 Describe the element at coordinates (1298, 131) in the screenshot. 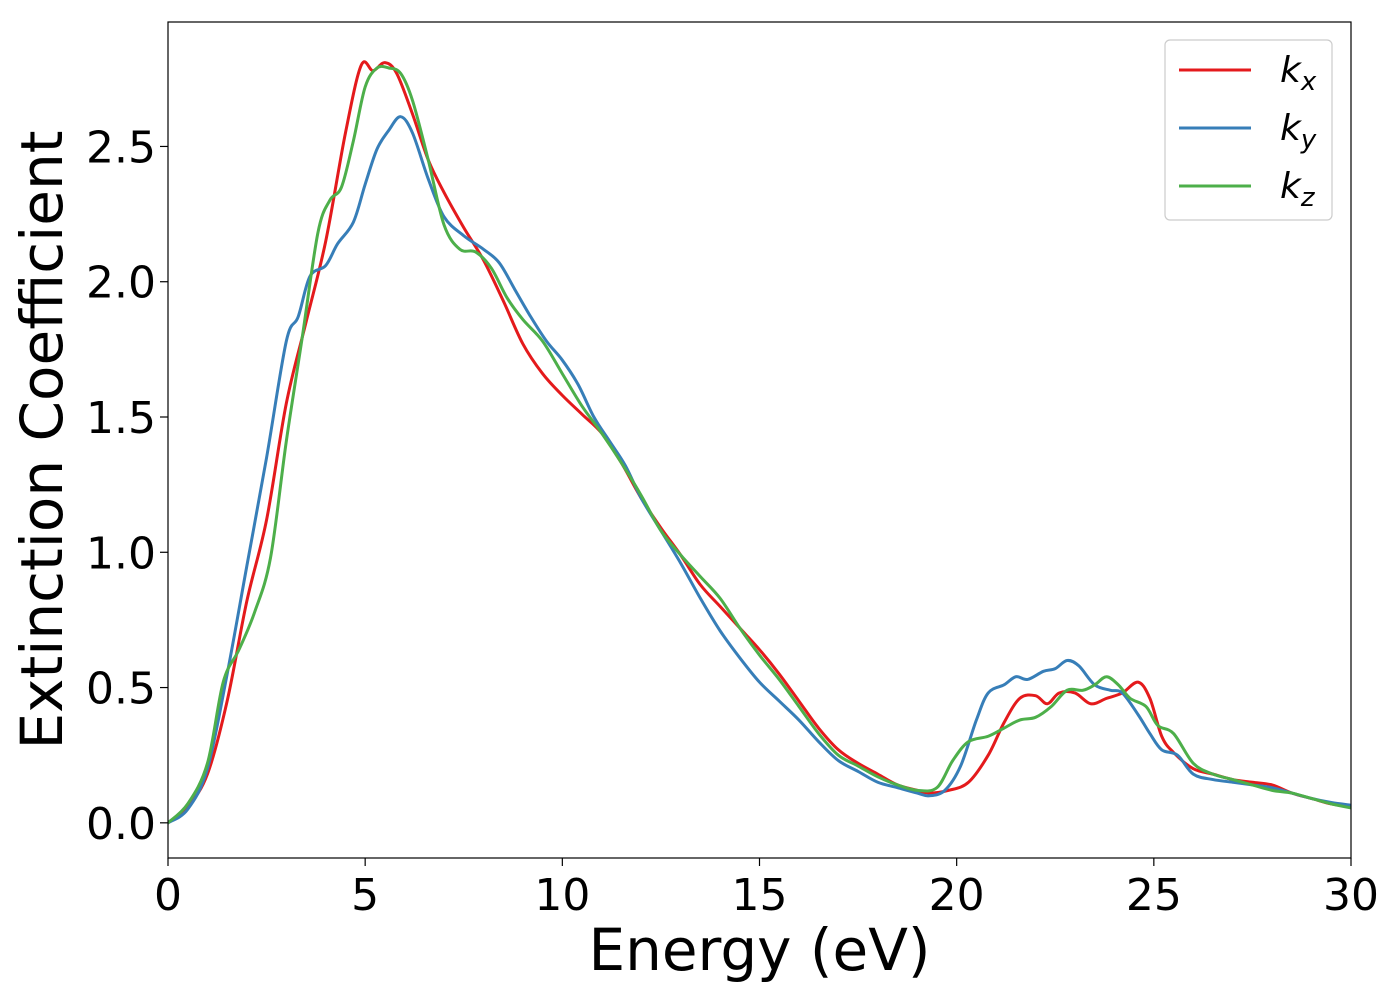

I see `legend-label-y: ky` at that location.